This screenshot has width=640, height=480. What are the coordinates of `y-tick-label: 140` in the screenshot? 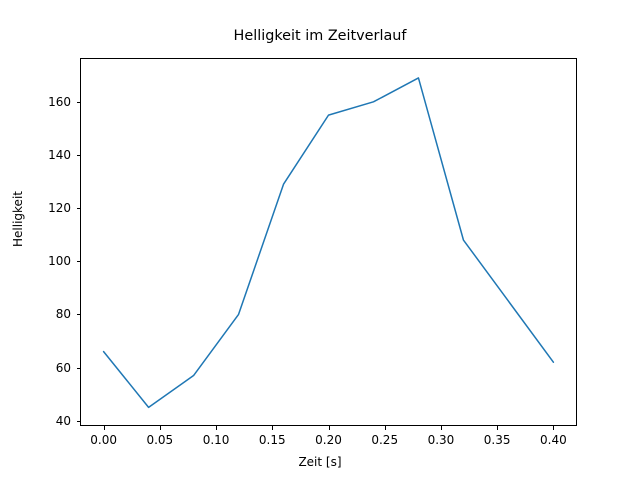 It's located at (59, 154).